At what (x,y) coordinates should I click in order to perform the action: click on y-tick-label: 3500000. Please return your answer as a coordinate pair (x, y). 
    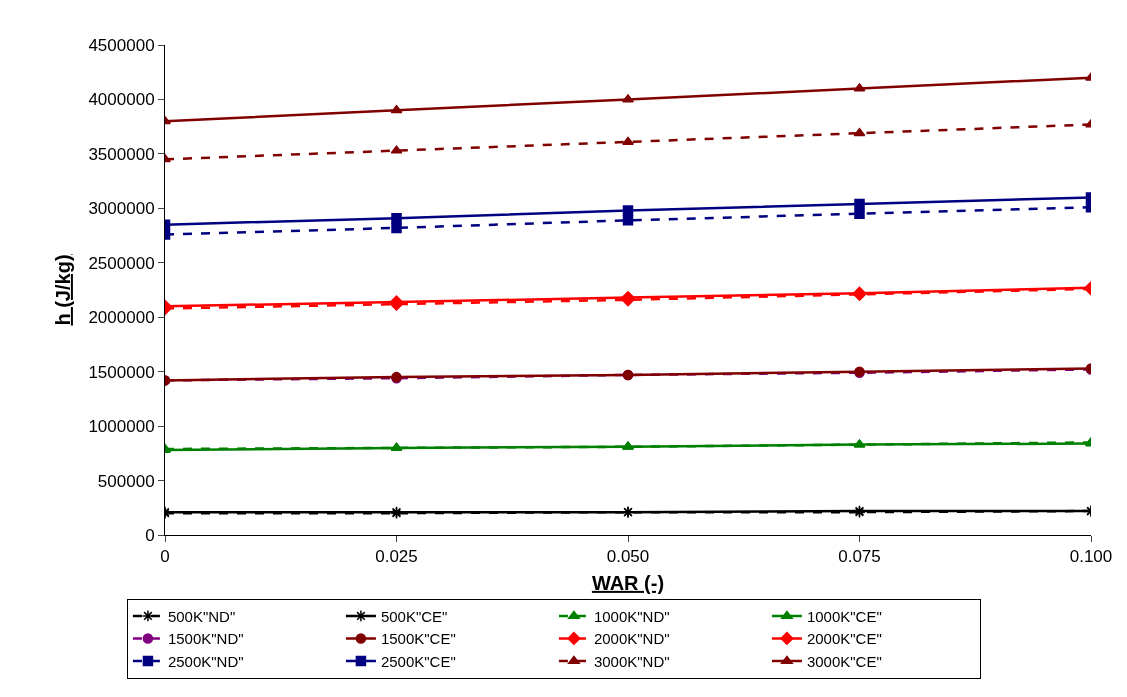
    Looking at the image, I should click on (121, 154).